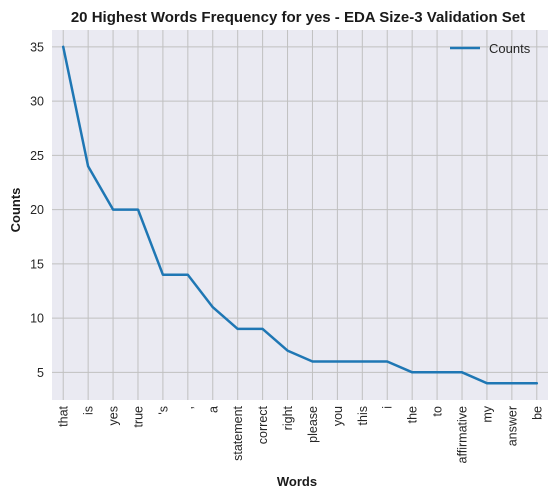 This screenshot has height=498, width=560. Describe the element at coordinates (213, 409) in the screenshot. I see `x-tick-label: a` at that location.